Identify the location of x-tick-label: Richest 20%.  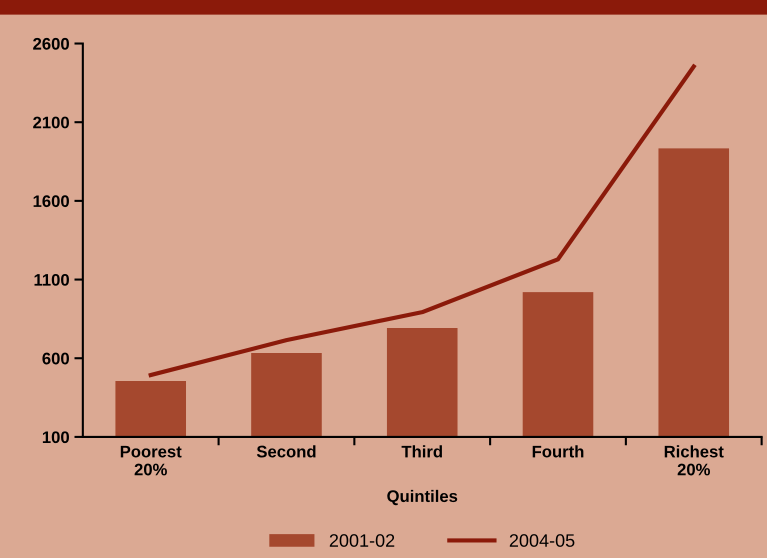
(694, 460).